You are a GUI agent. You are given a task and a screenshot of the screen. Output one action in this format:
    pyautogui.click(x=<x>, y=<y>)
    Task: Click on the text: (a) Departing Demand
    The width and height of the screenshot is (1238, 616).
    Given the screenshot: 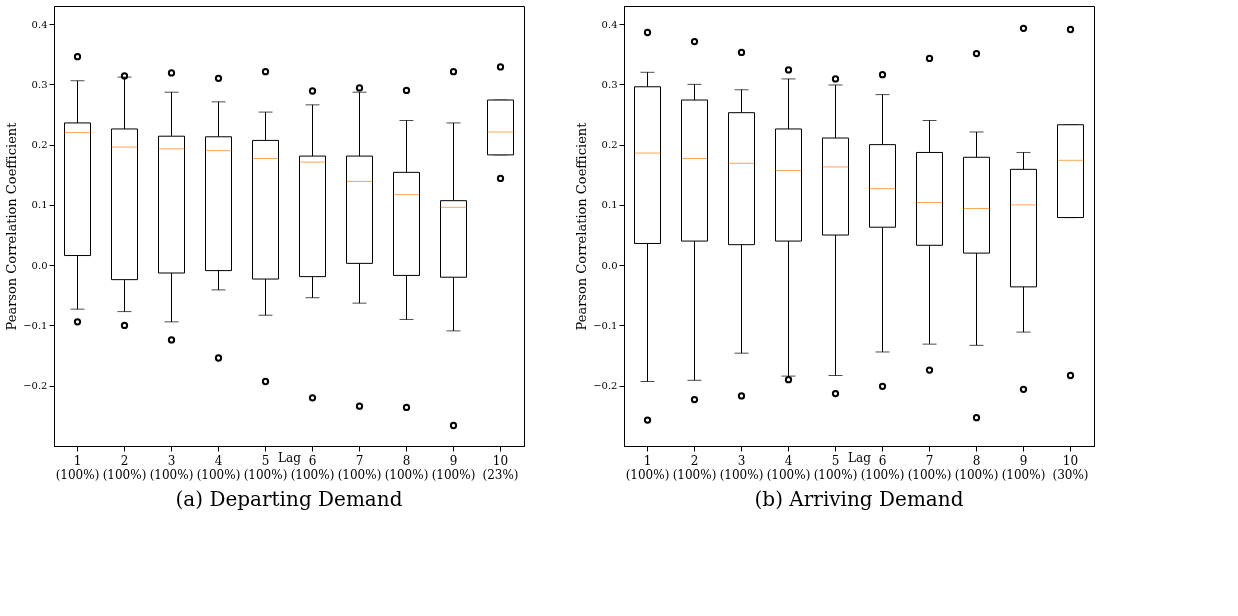 What is the action you would take?
    pyautogui.click(x=289, y=499)
    